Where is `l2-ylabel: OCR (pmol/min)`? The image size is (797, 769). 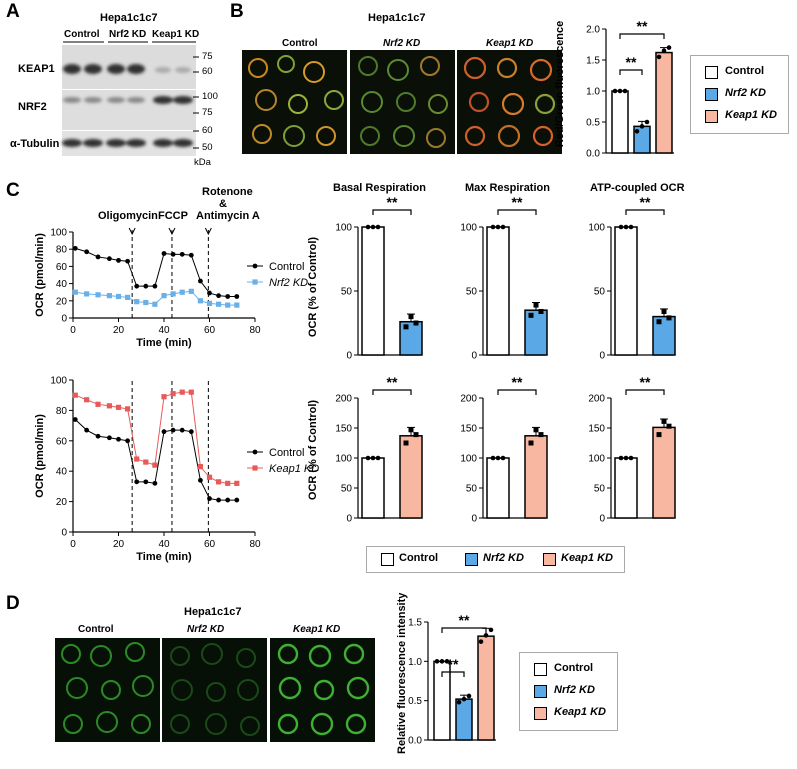
l2-ylabel: OCR (pmol/min) is located at coordinates (40, 456).